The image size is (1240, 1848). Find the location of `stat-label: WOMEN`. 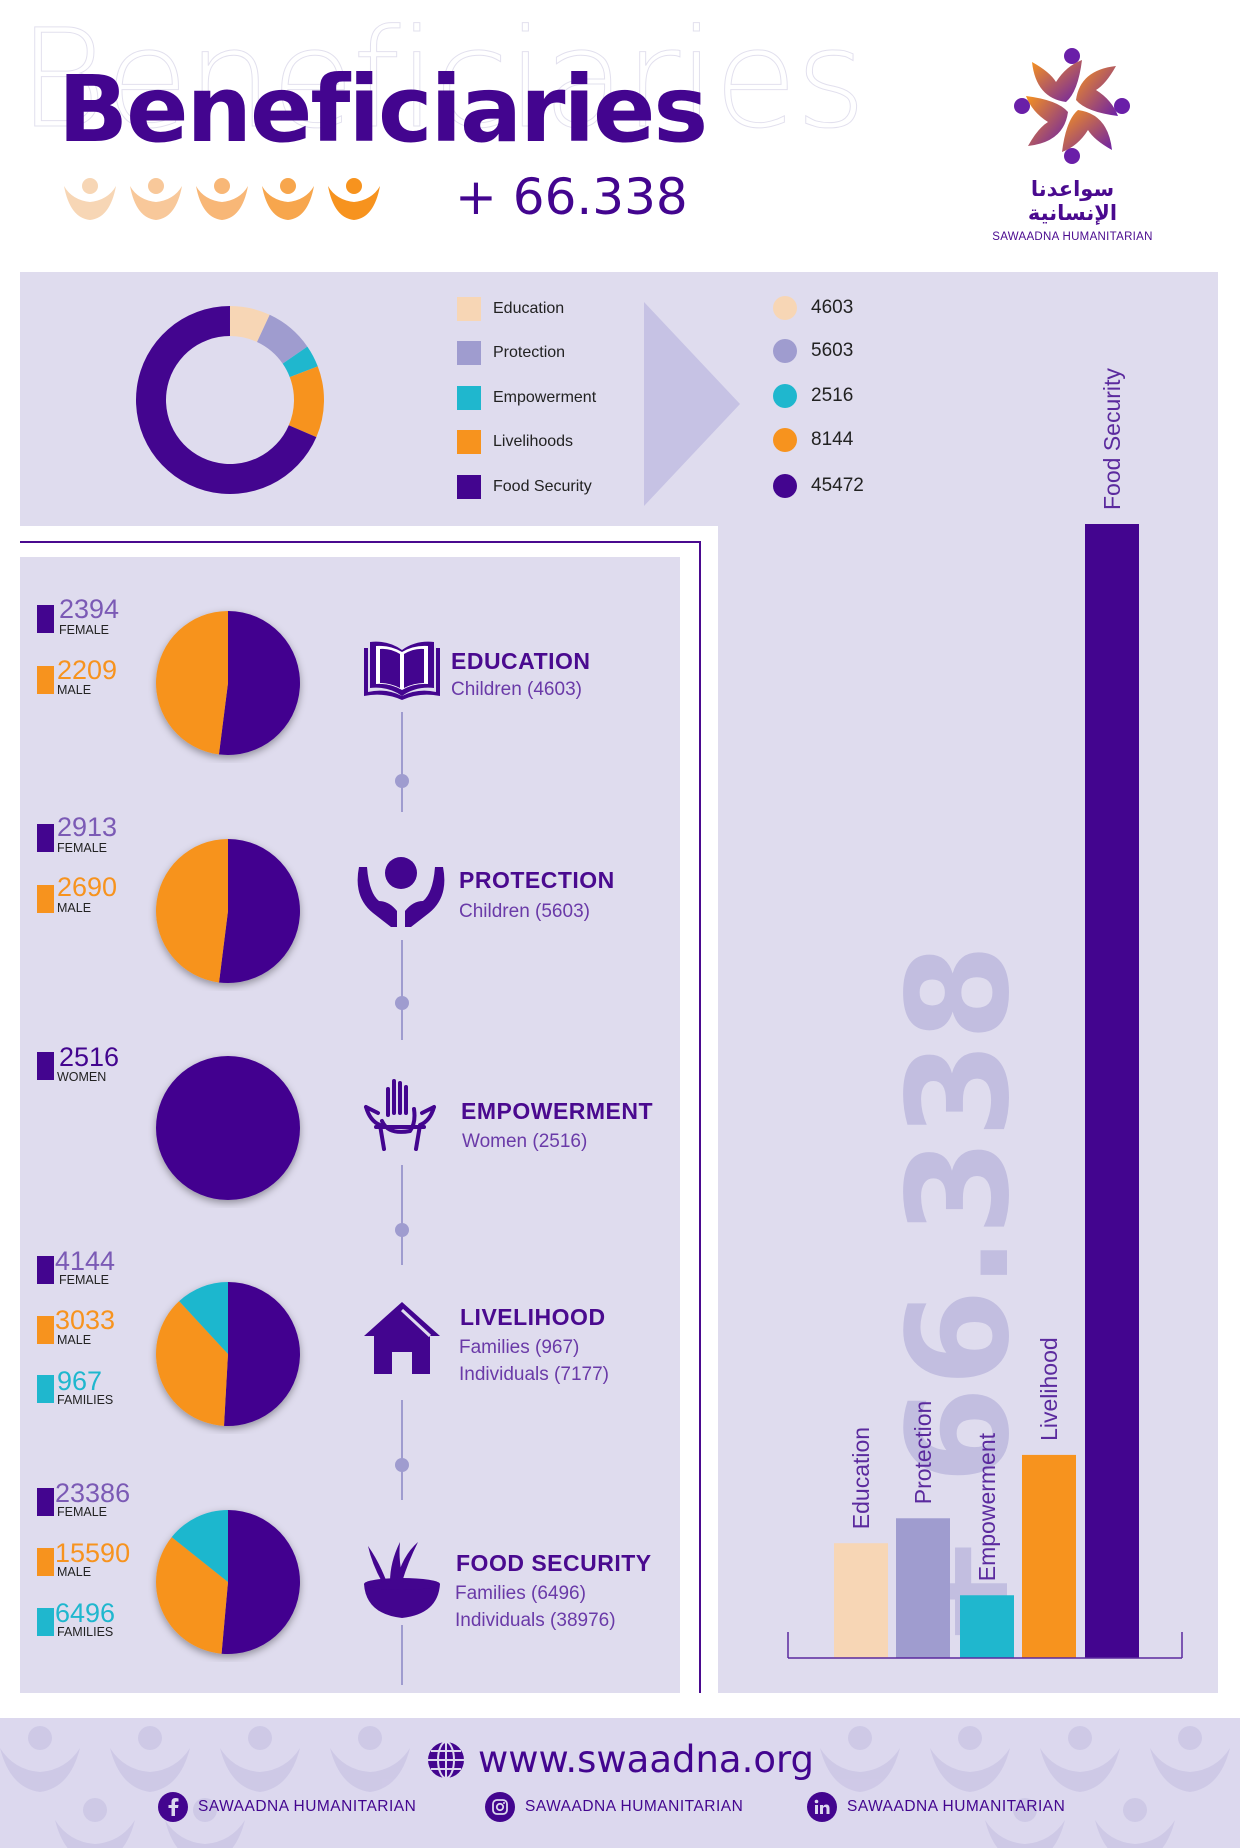

stat-label: WOMEN is located at coordinates (82, 1077).